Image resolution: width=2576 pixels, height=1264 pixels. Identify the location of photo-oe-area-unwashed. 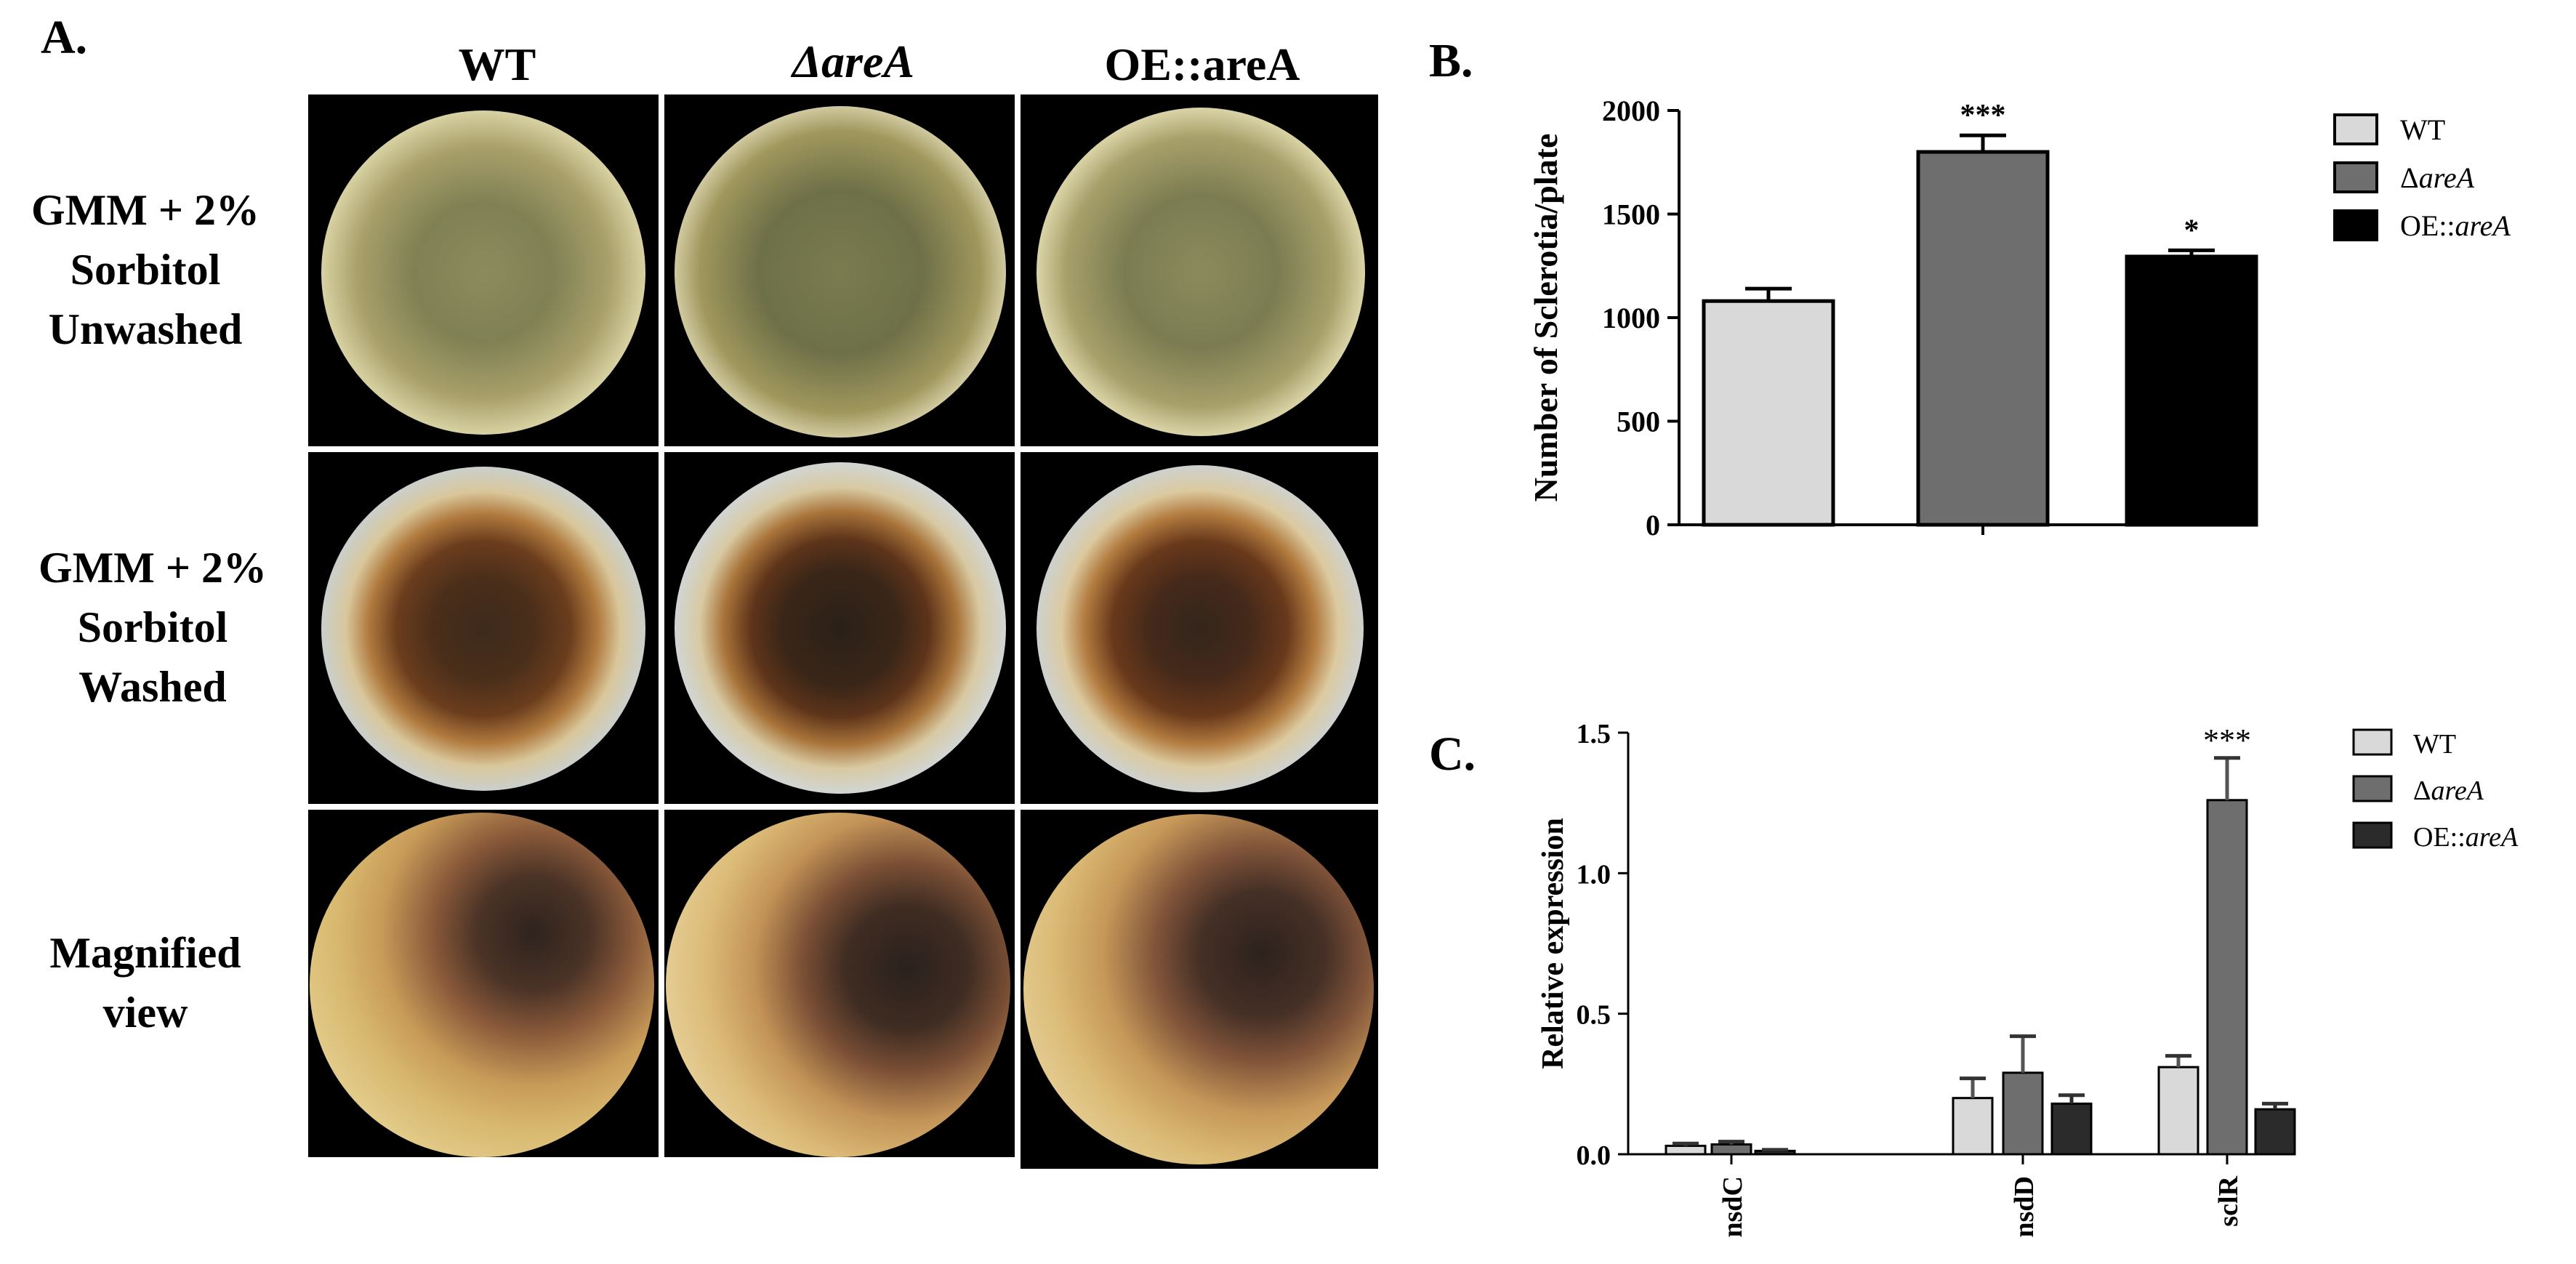
(1199, 270).